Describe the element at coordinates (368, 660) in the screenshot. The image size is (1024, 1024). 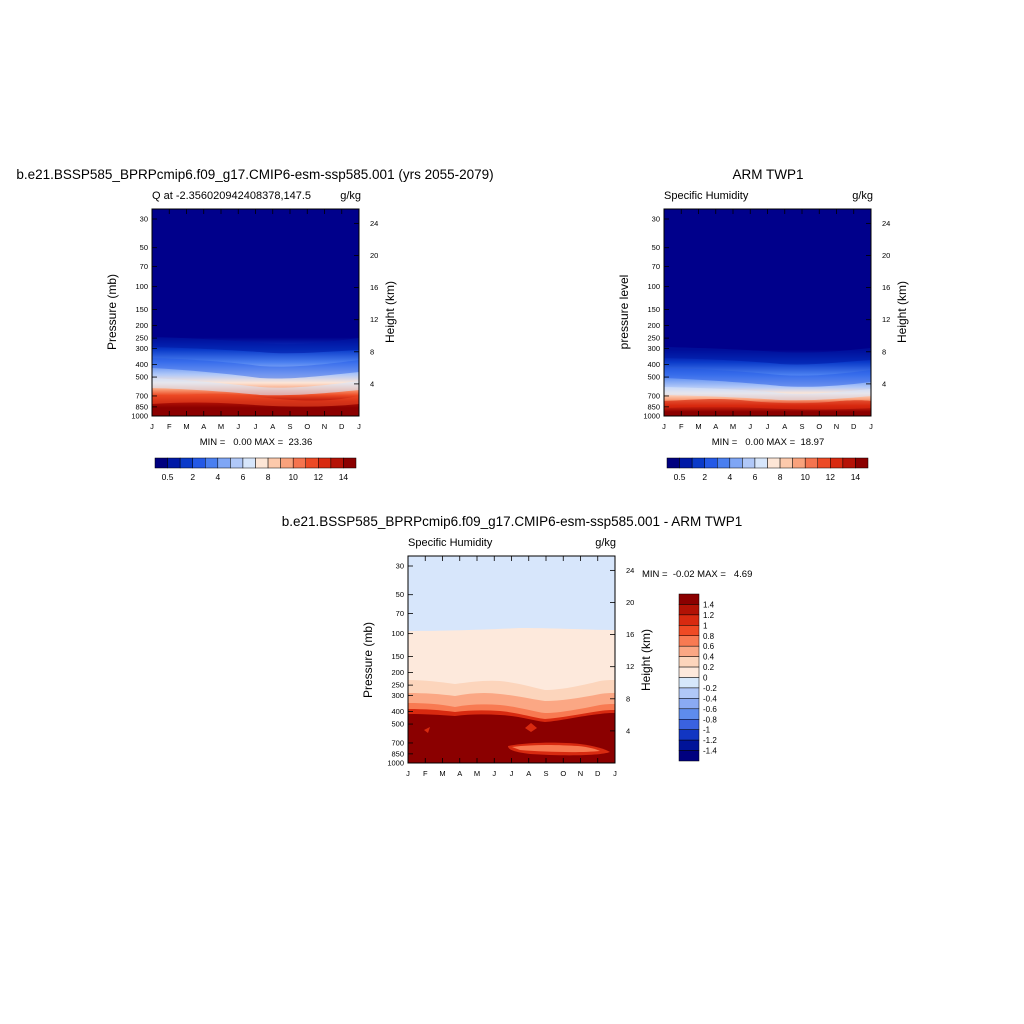
I see `panel3-ylabel: Pressure (mb)` at that location.